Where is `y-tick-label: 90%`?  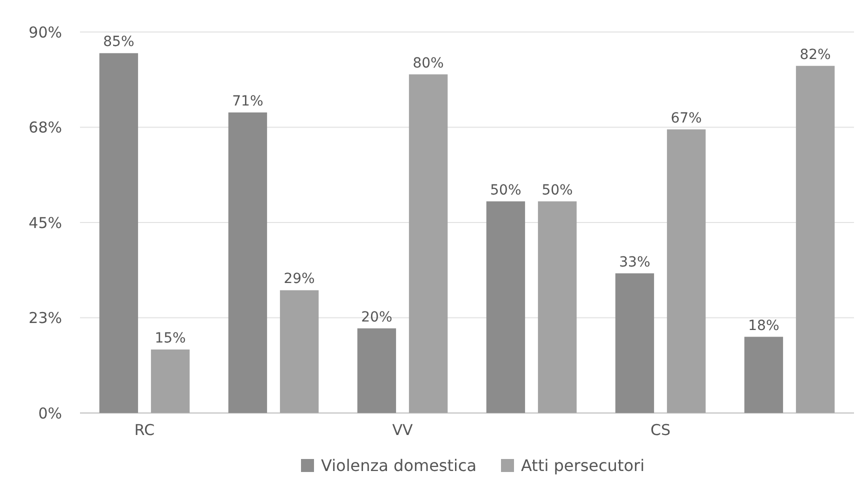
y-tick-label: 90% is located at coordinates (45, 32).